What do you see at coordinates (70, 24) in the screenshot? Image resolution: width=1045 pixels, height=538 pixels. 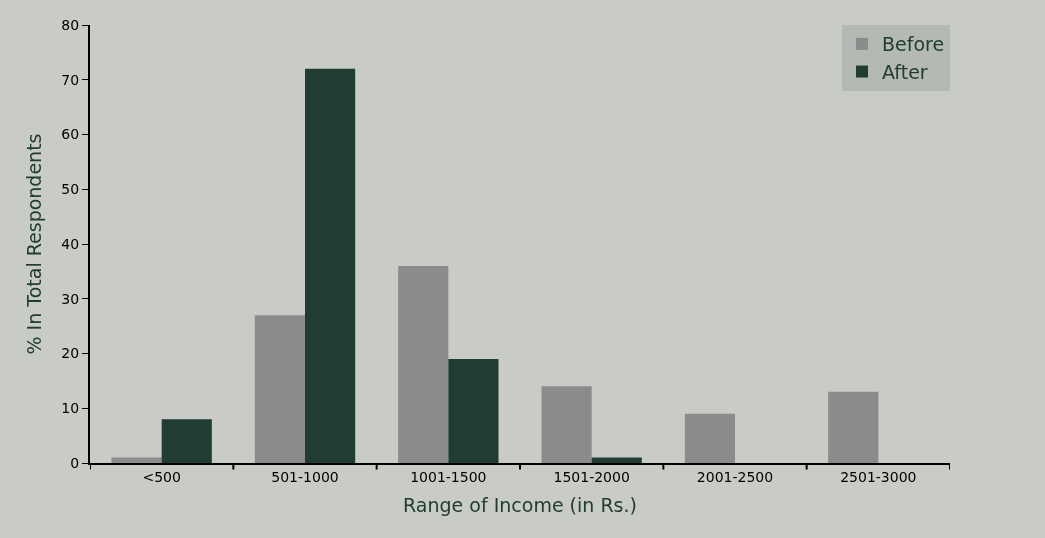 I see `y-tick-label: 80` at bounding box center [70, 24].